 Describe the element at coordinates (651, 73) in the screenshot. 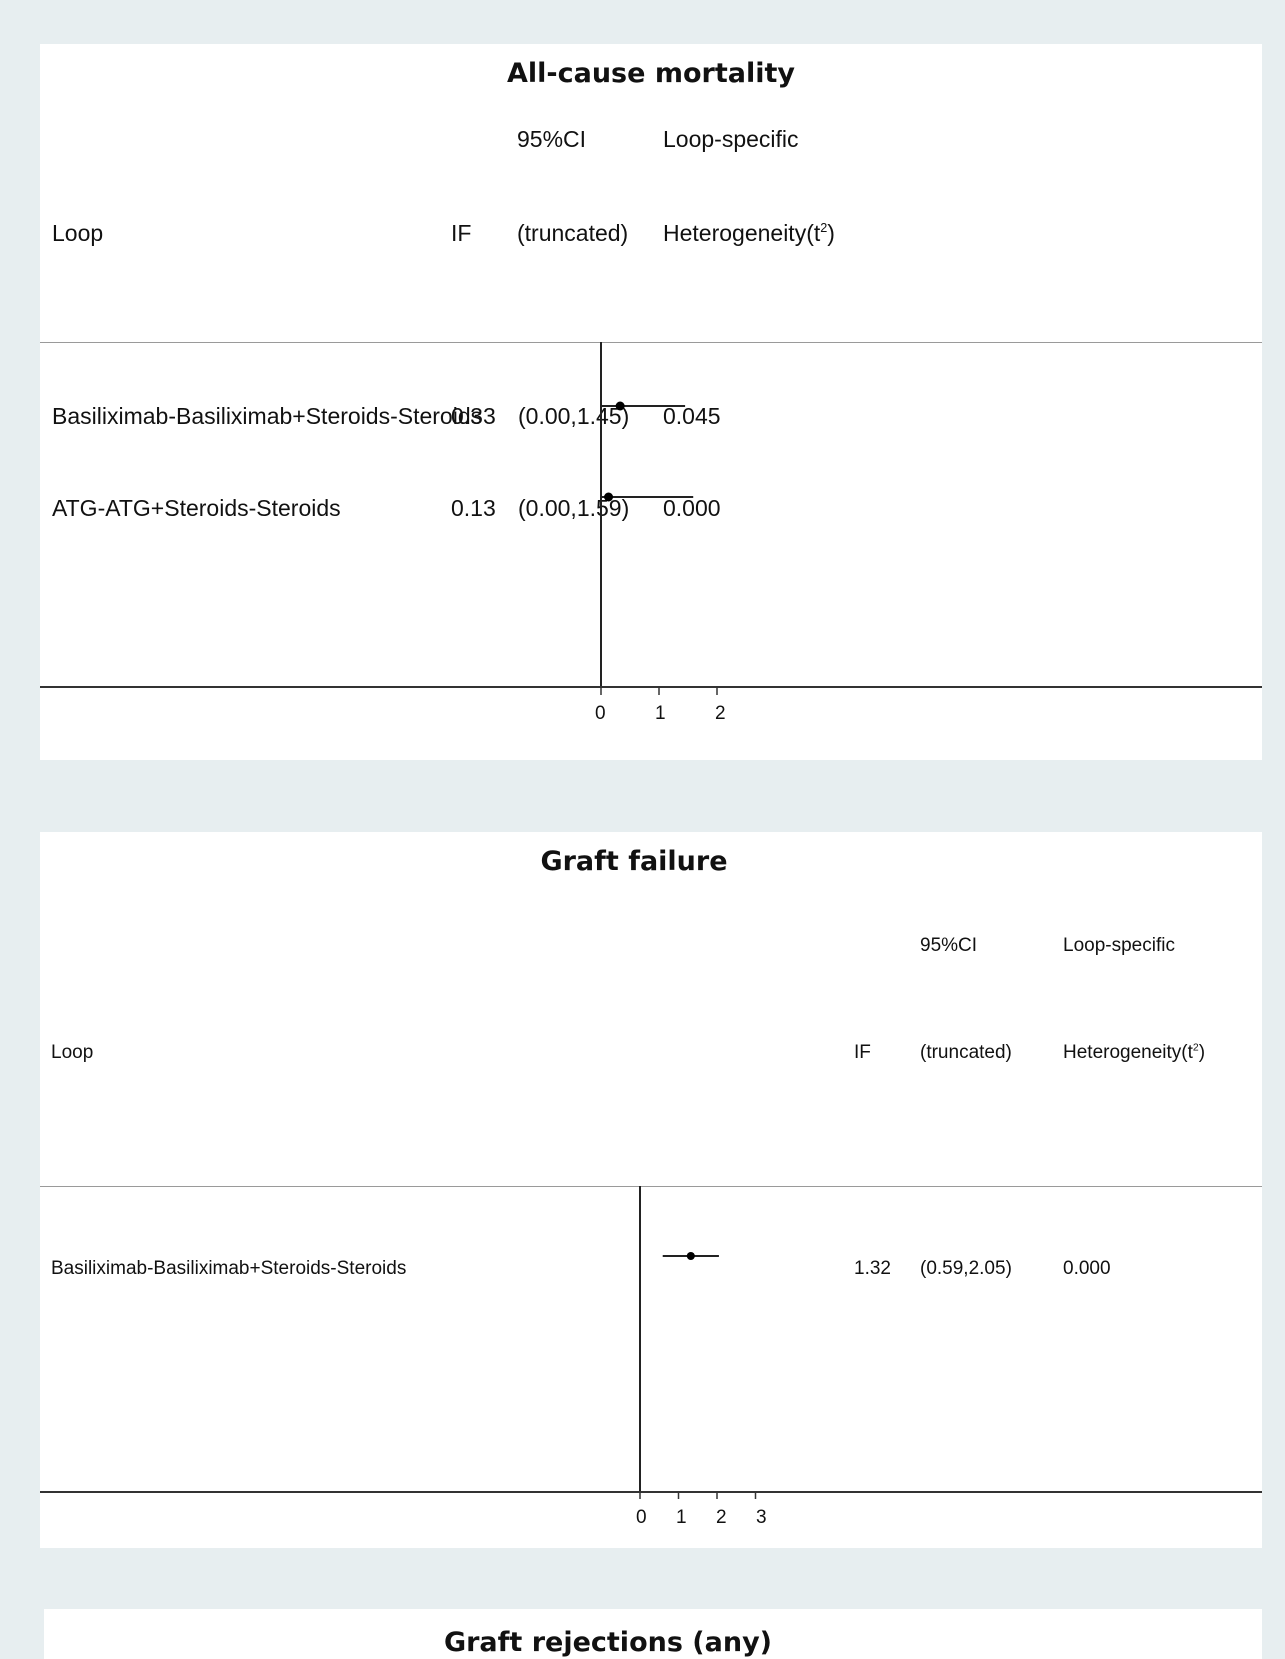

I see `panel-title: All-cause mortality` at that location.